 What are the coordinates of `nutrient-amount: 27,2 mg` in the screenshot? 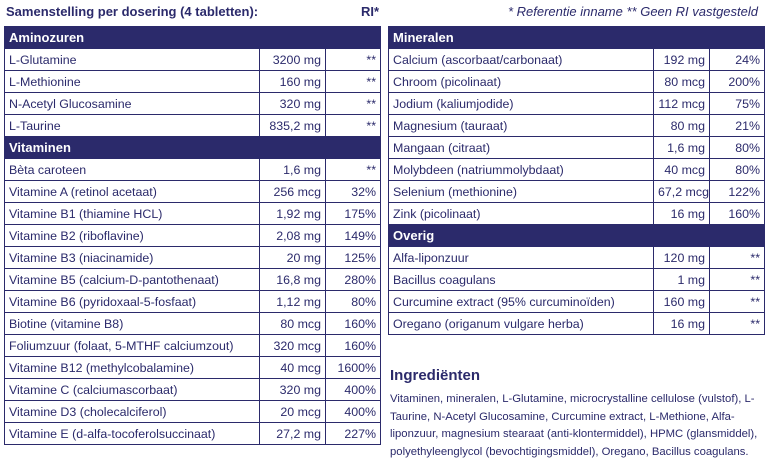 It's located at (292, 433).